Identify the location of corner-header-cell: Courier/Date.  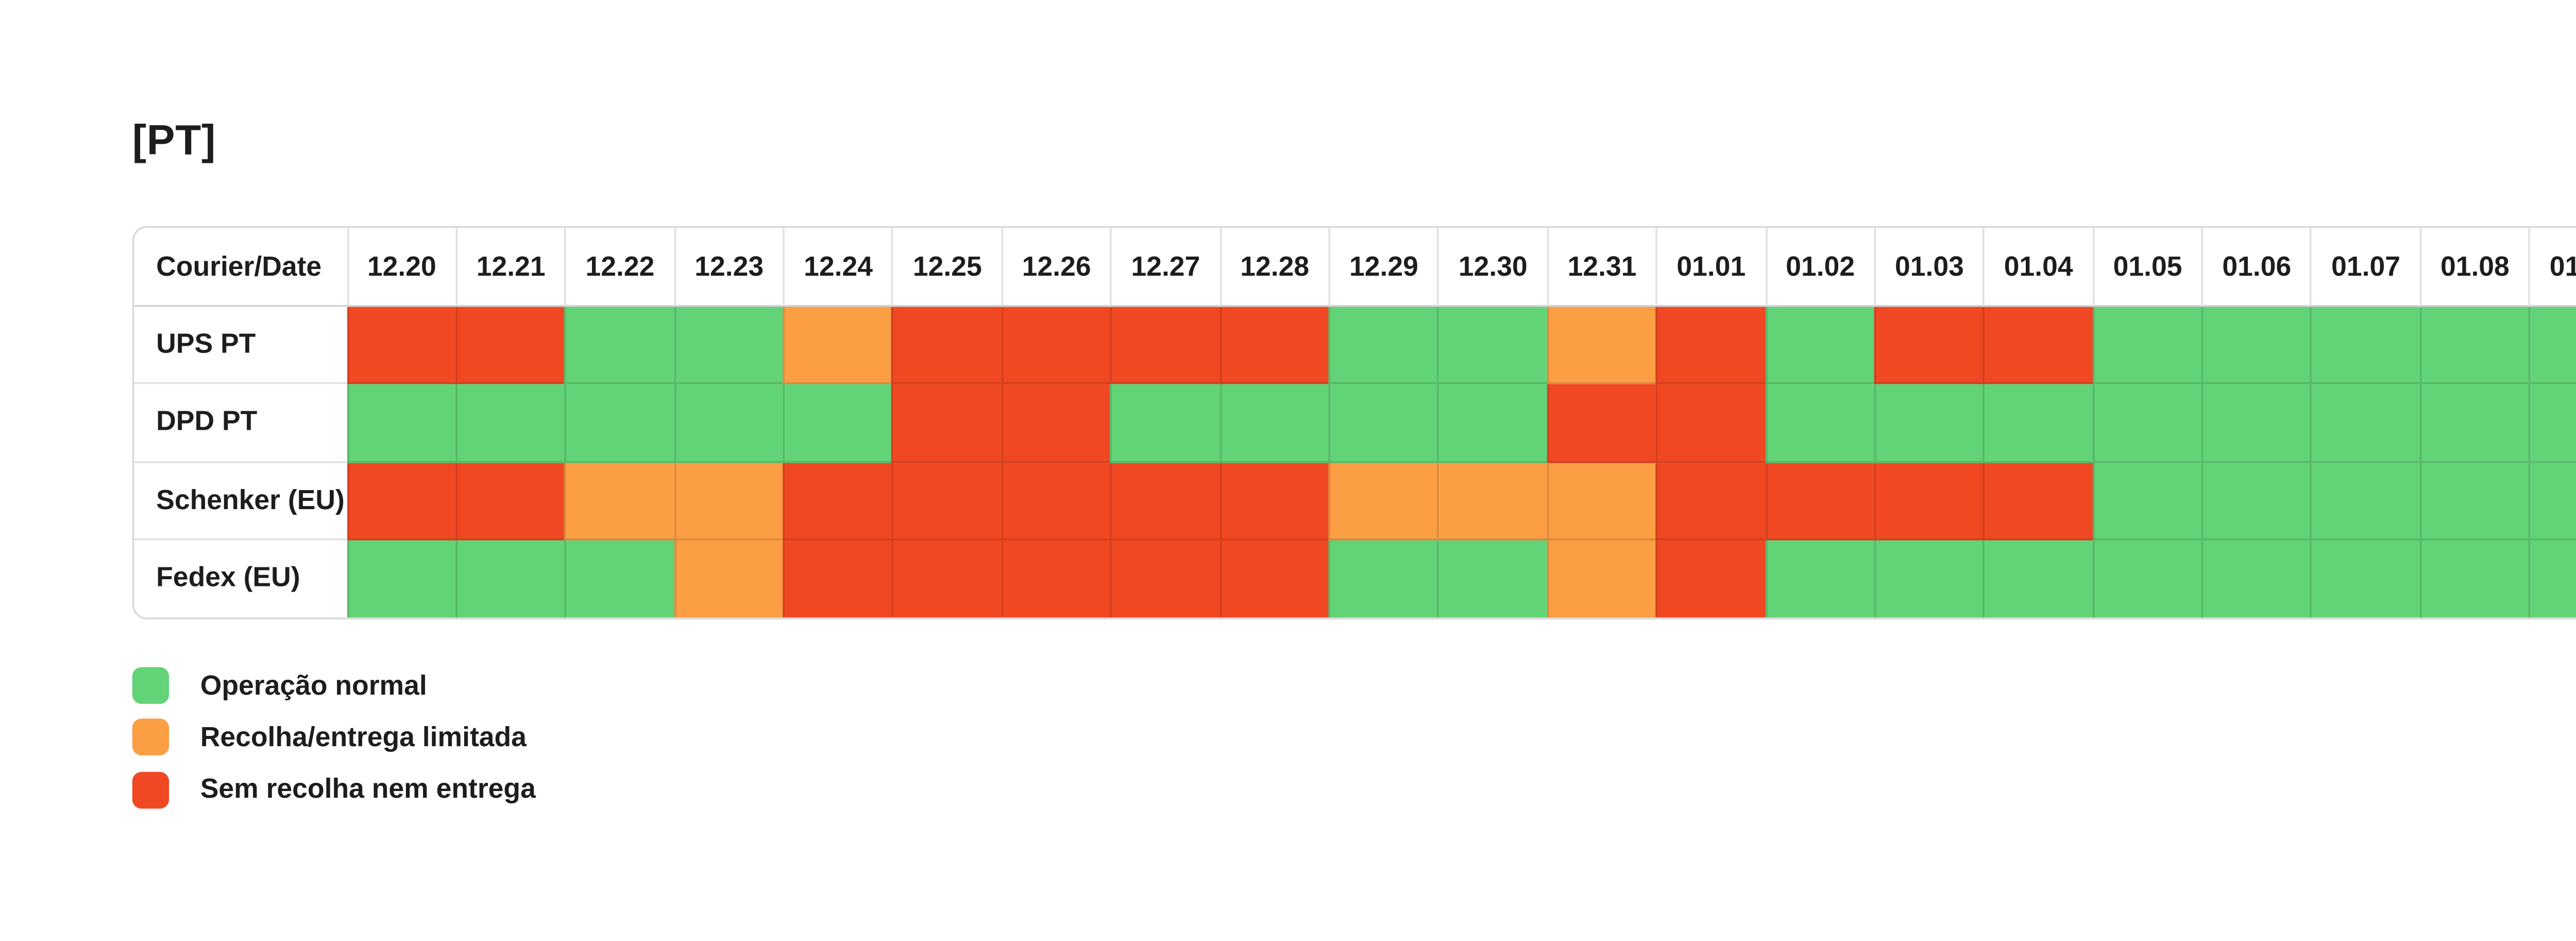
(240, 267).